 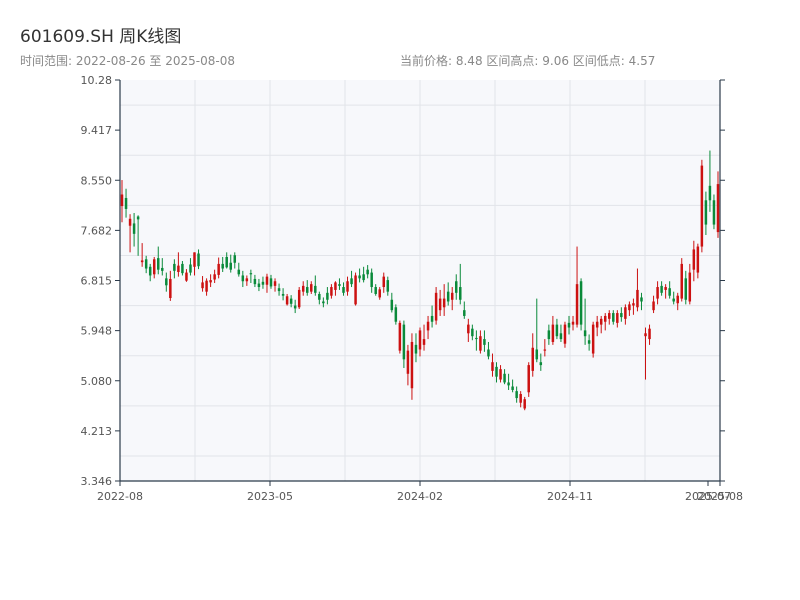 I want to click on y-tick-label: 8.550, so click(x=97, y=180).